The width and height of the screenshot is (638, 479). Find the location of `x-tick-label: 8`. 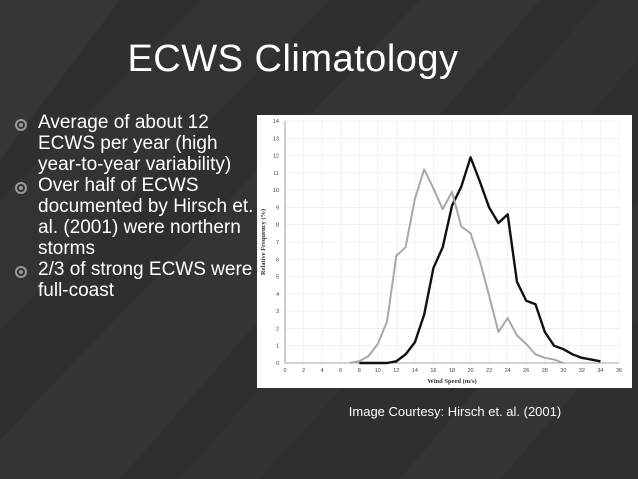

x-tick-label: 8 is located at coordinates (359, 371).